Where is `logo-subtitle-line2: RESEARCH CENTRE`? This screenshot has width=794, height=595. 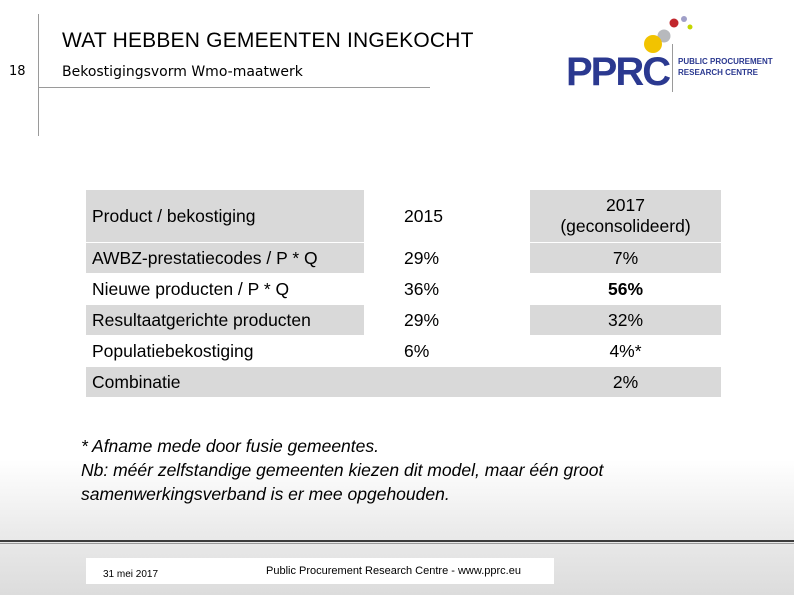 logo-subtitle-line2: RESEARCH CENTRE is located at coordinates (718, 72).